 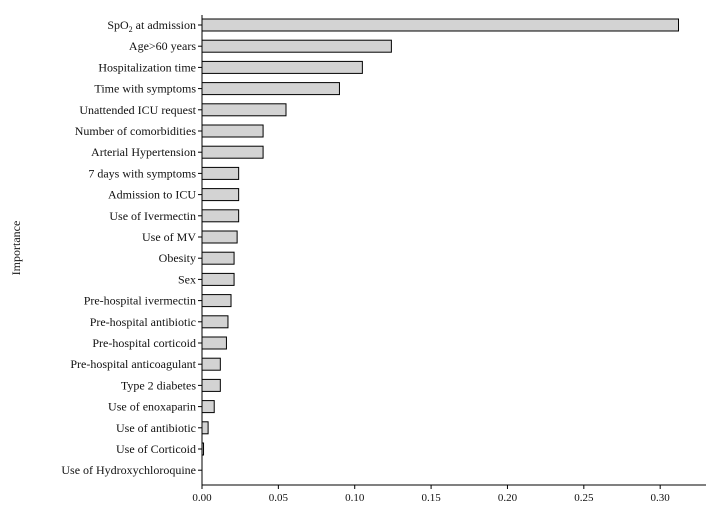 I want to click on category-label-8: Admission to ICU, so click(x=152, y=195).